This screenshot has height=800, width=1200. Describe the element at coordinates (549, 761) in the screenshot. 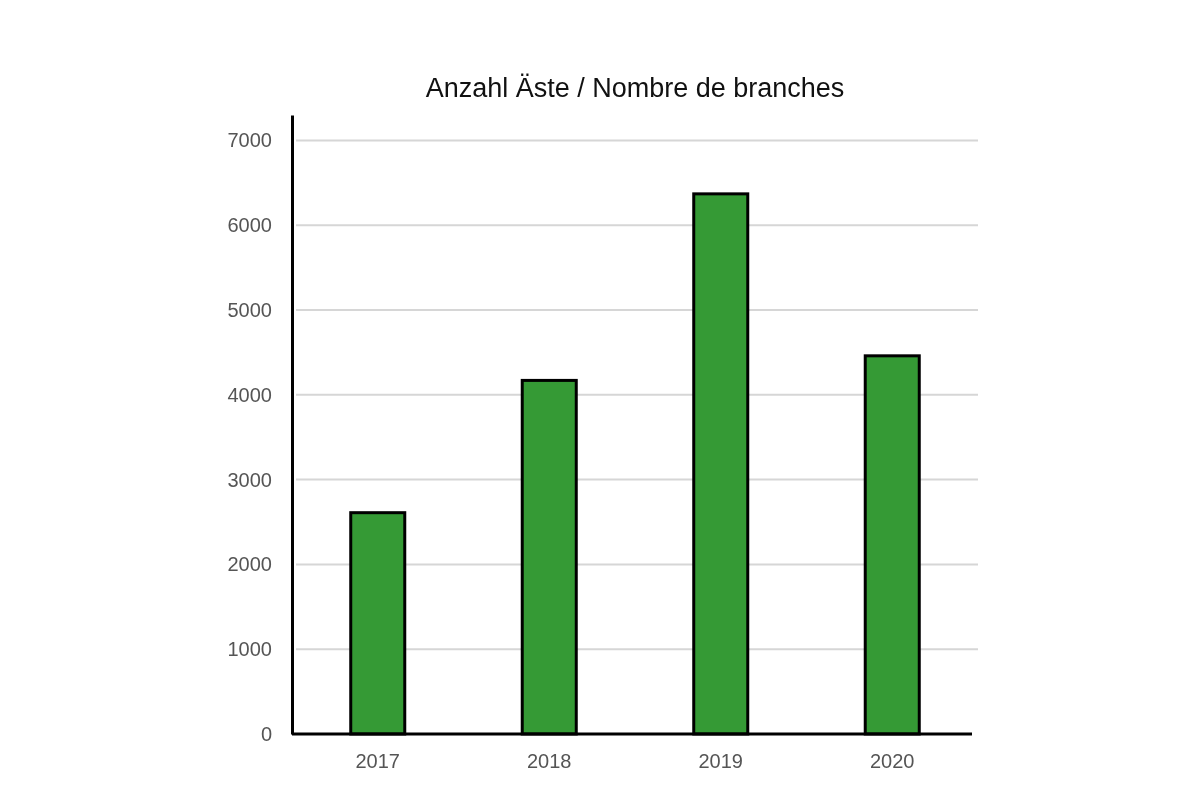

I see `x-tick-label: 2018` at that location.